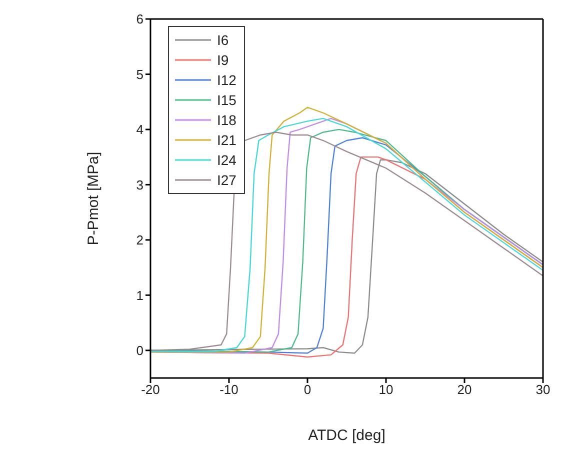  I want to click on x-axis-title: ATDC [deg], so click(347, 435).